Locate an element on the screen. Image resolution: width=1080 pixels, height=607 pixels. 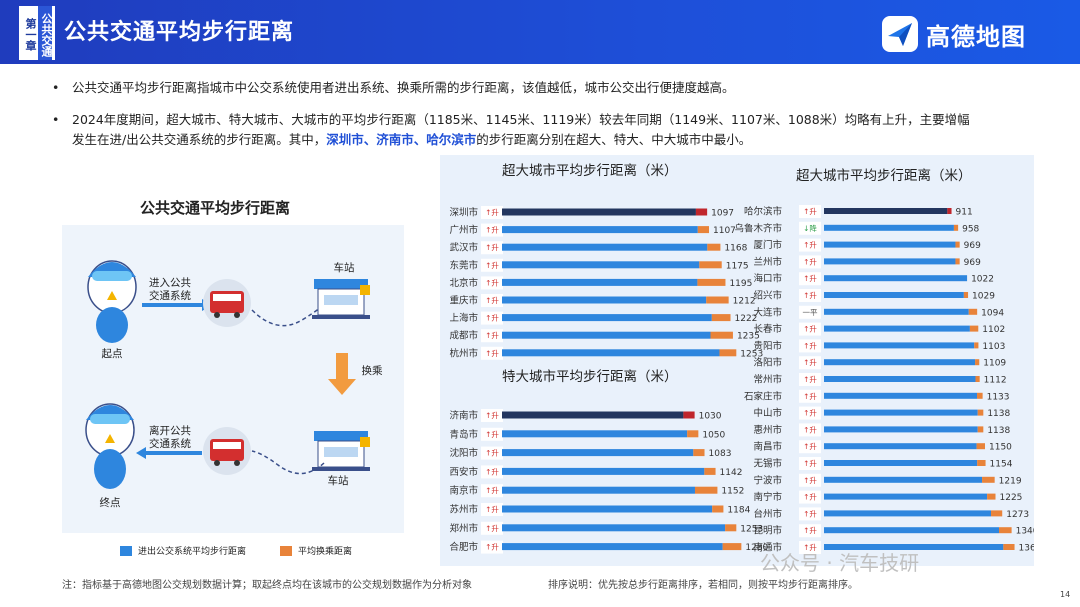
logo-text: 高德地图 is located at coordinates (976, 36).